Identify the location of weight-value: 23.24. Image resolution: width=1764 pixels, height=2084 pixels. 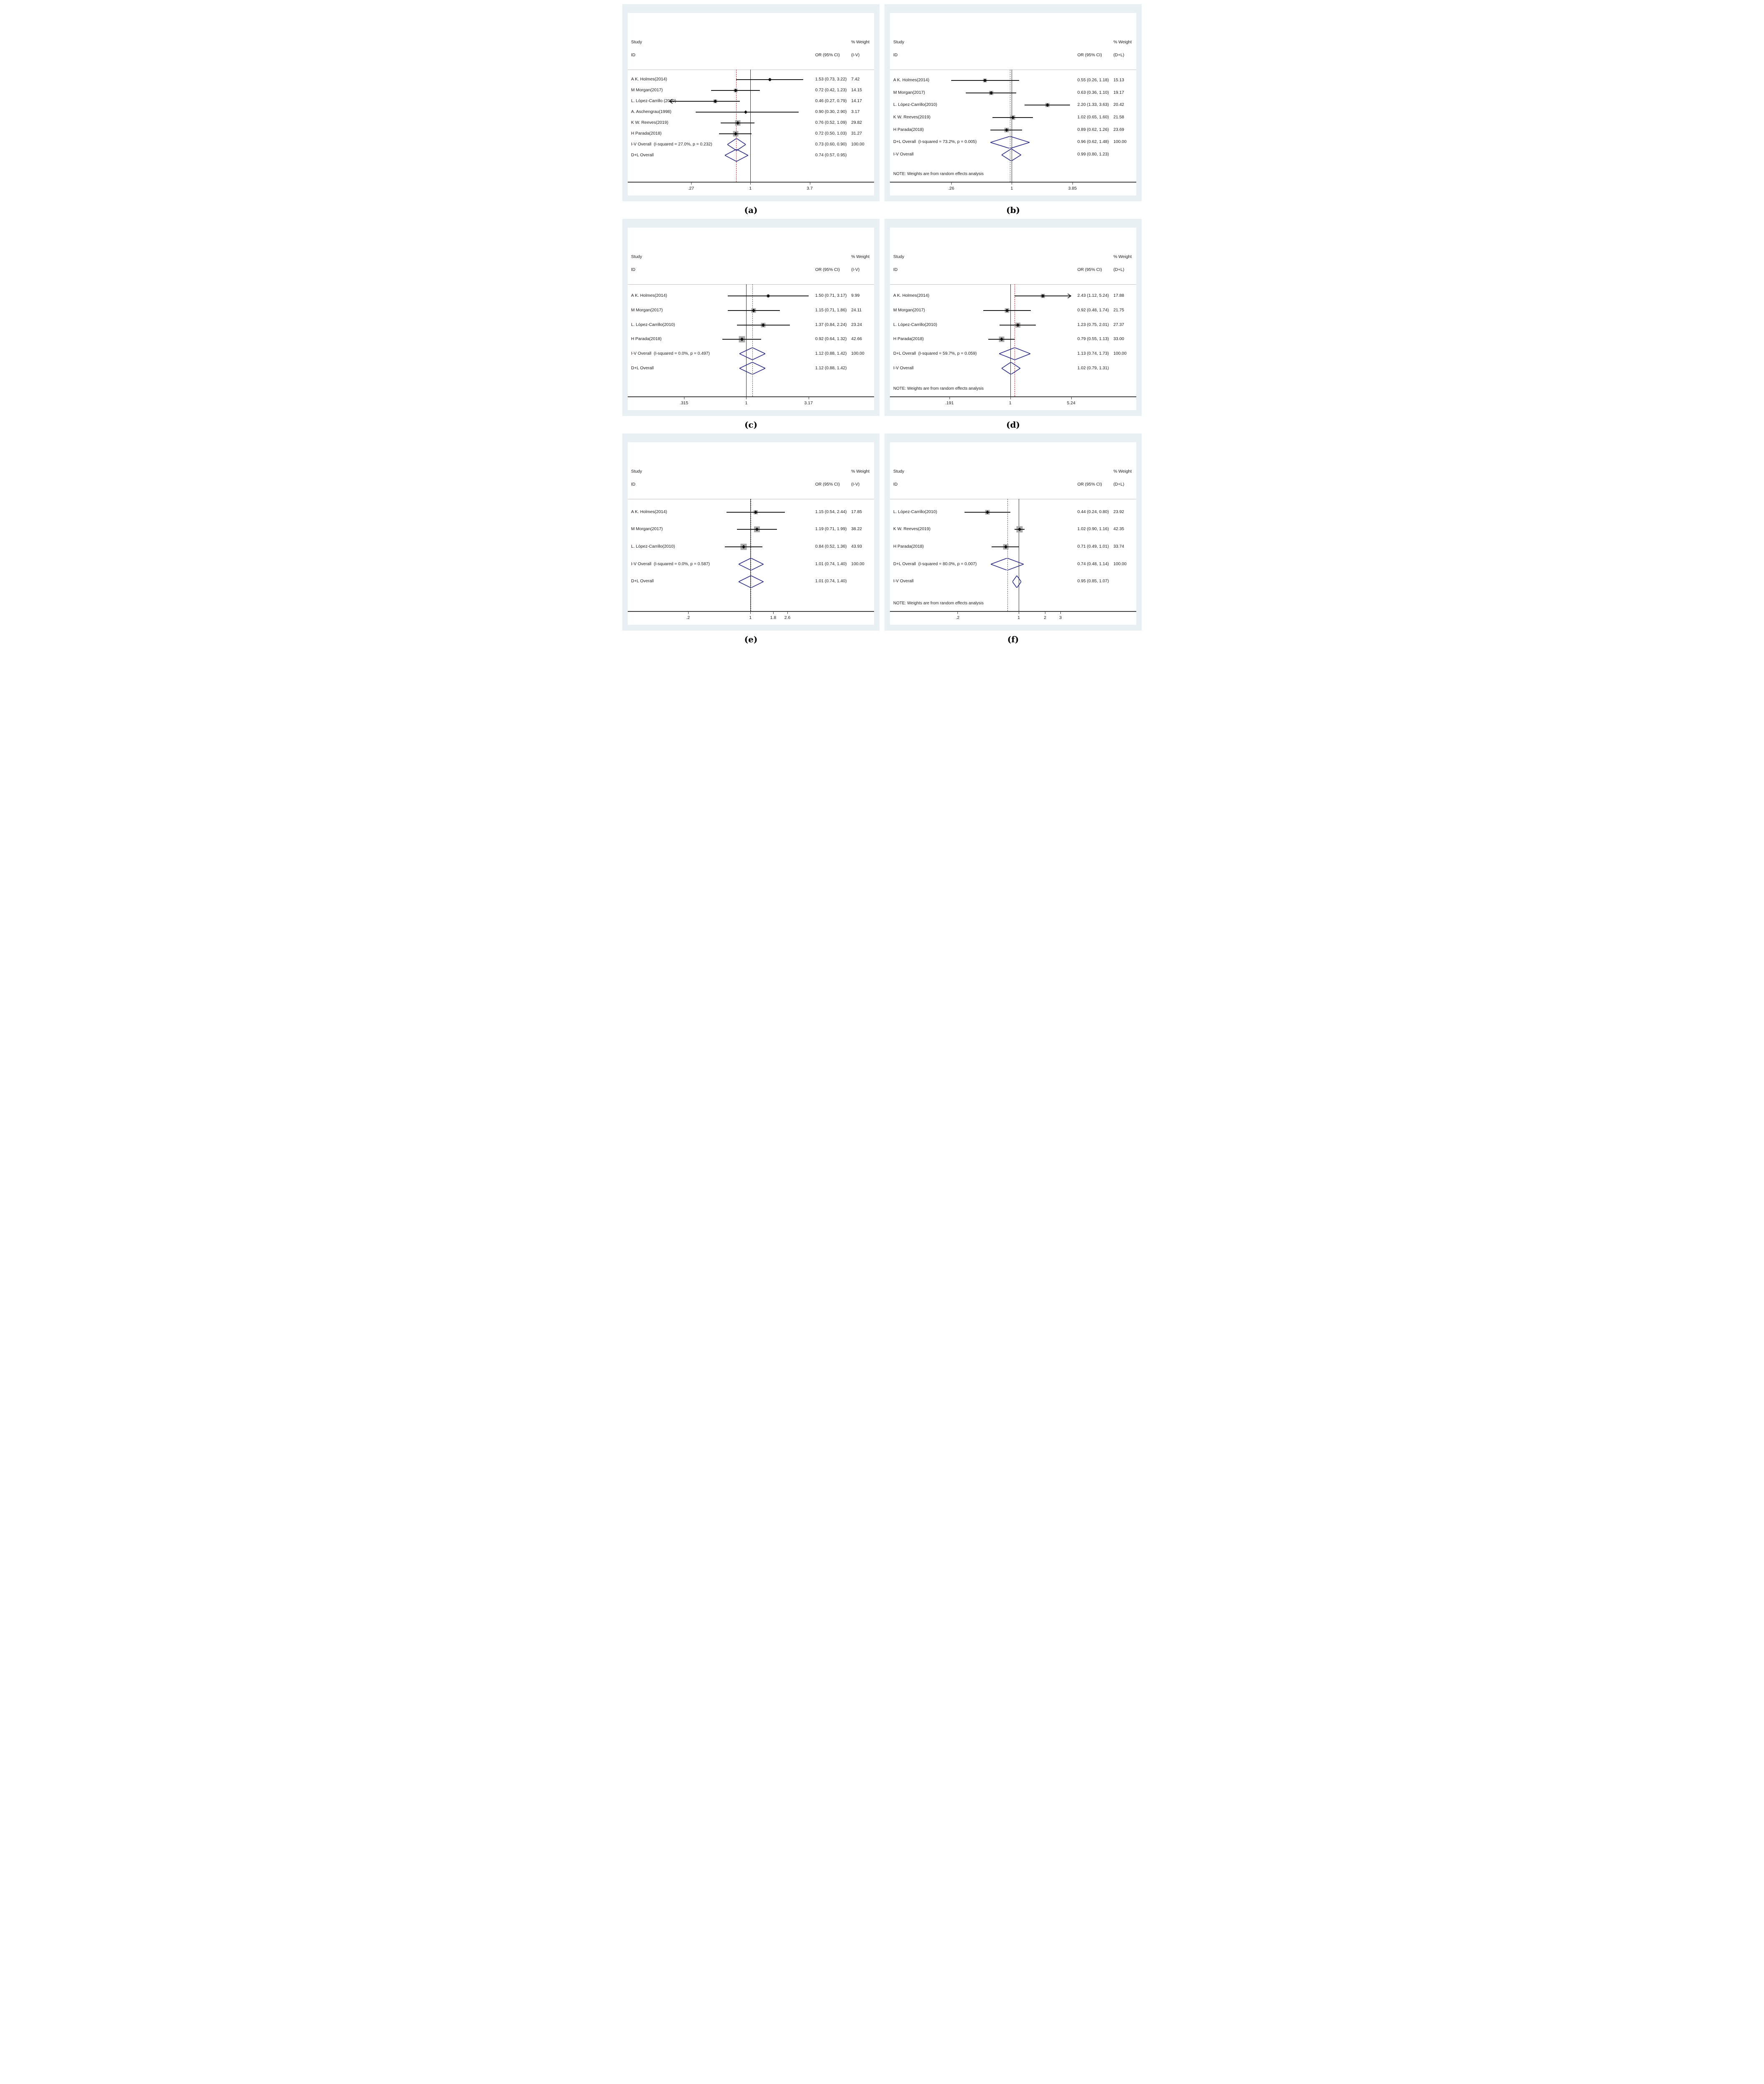
(856, 324).